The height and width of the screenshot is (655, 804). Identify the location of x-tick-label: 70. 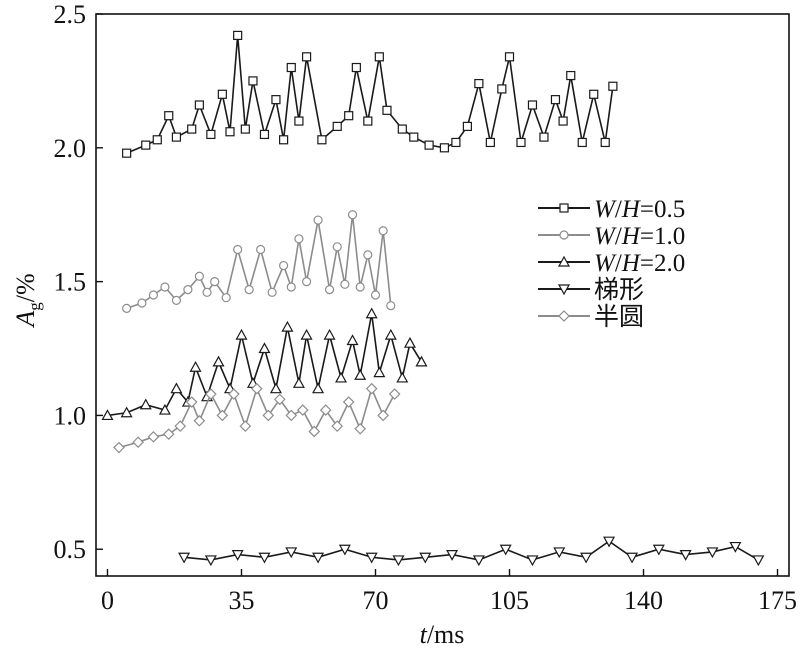
(375, 600).